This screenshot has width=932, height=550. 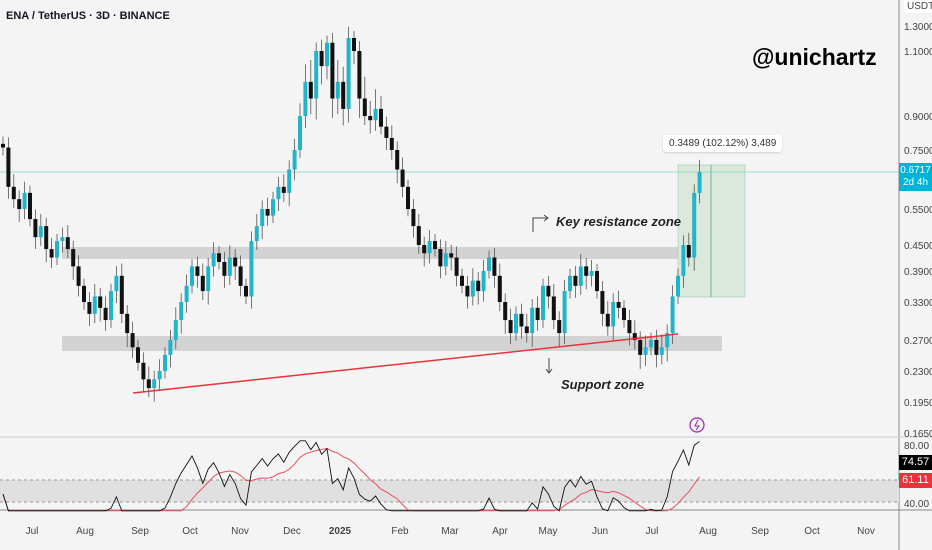 What do you see at coordinates (866, 531) in the screenshot?
I see `time-tick: Nov` at bounding box center [866, 531].